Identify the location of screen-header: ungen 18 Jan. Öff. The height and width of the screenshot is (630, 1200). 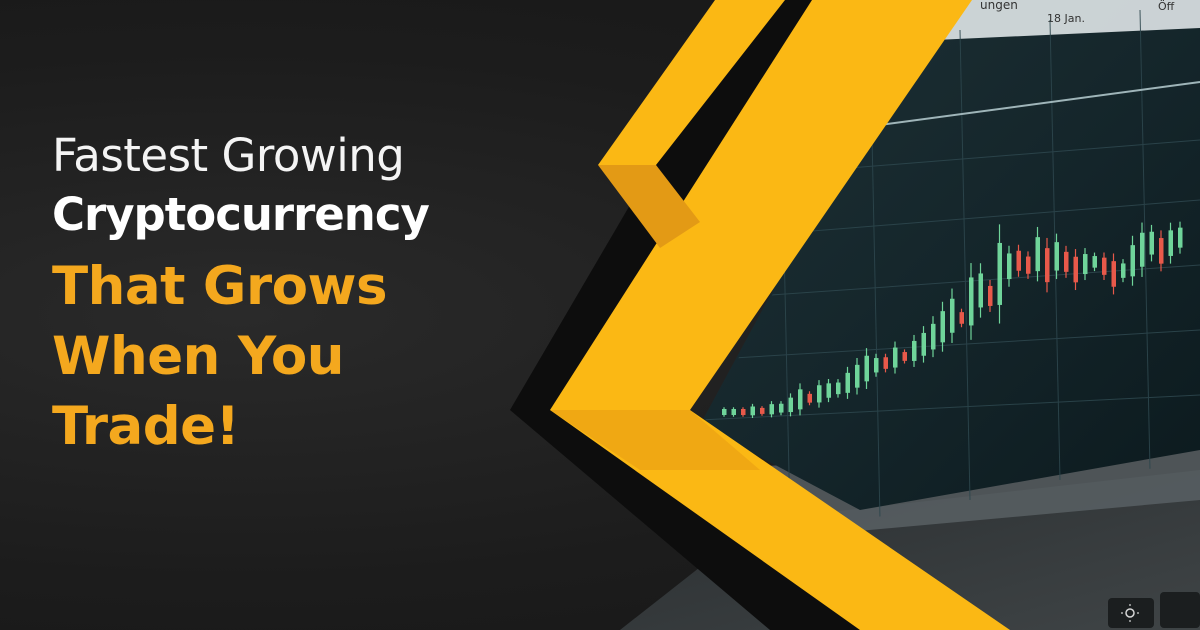
(1067, 20).